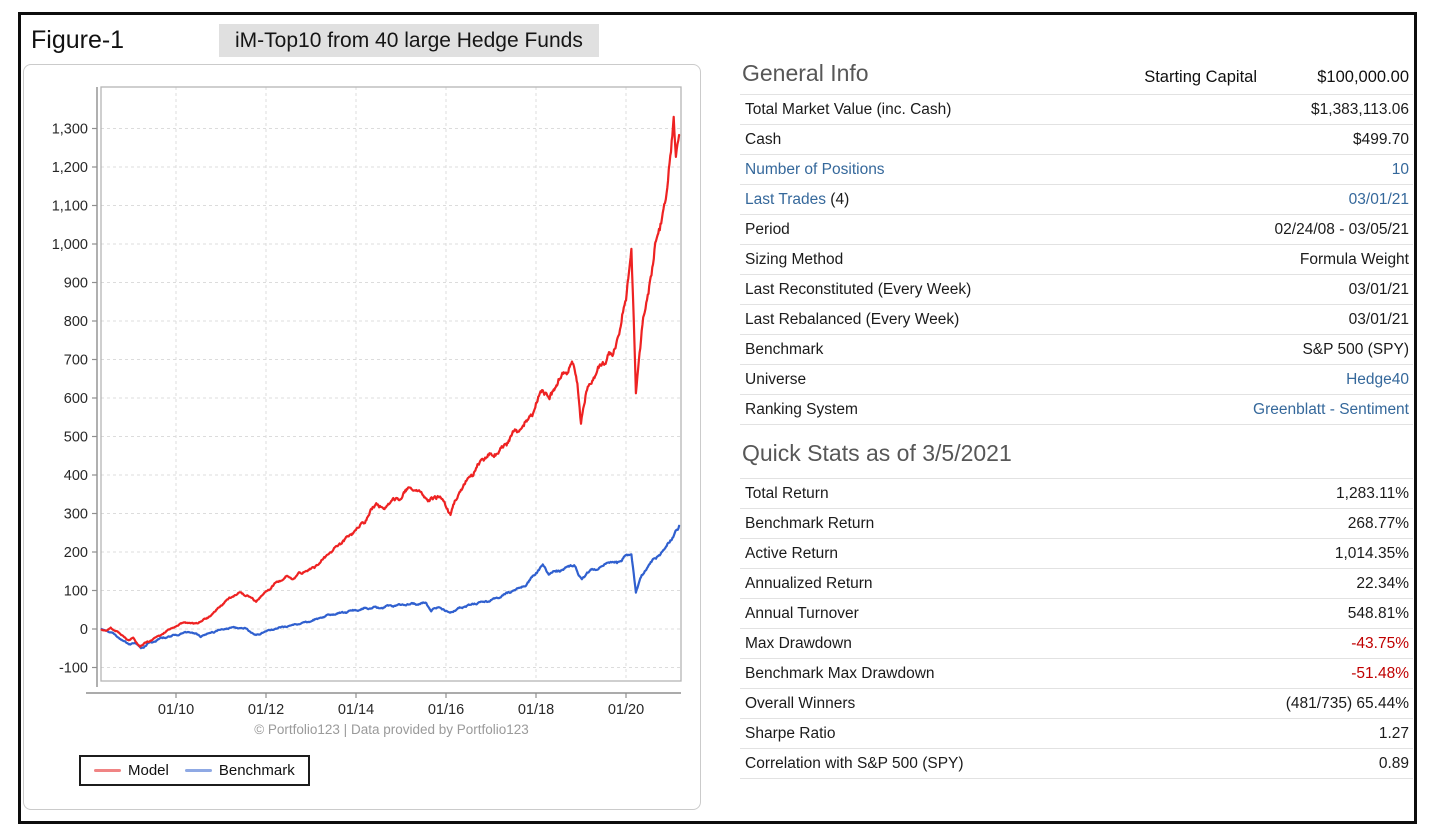  Describe the element at coordinates (784, 349) in the screenshot. I see `row-label: Benchmark` at that location.